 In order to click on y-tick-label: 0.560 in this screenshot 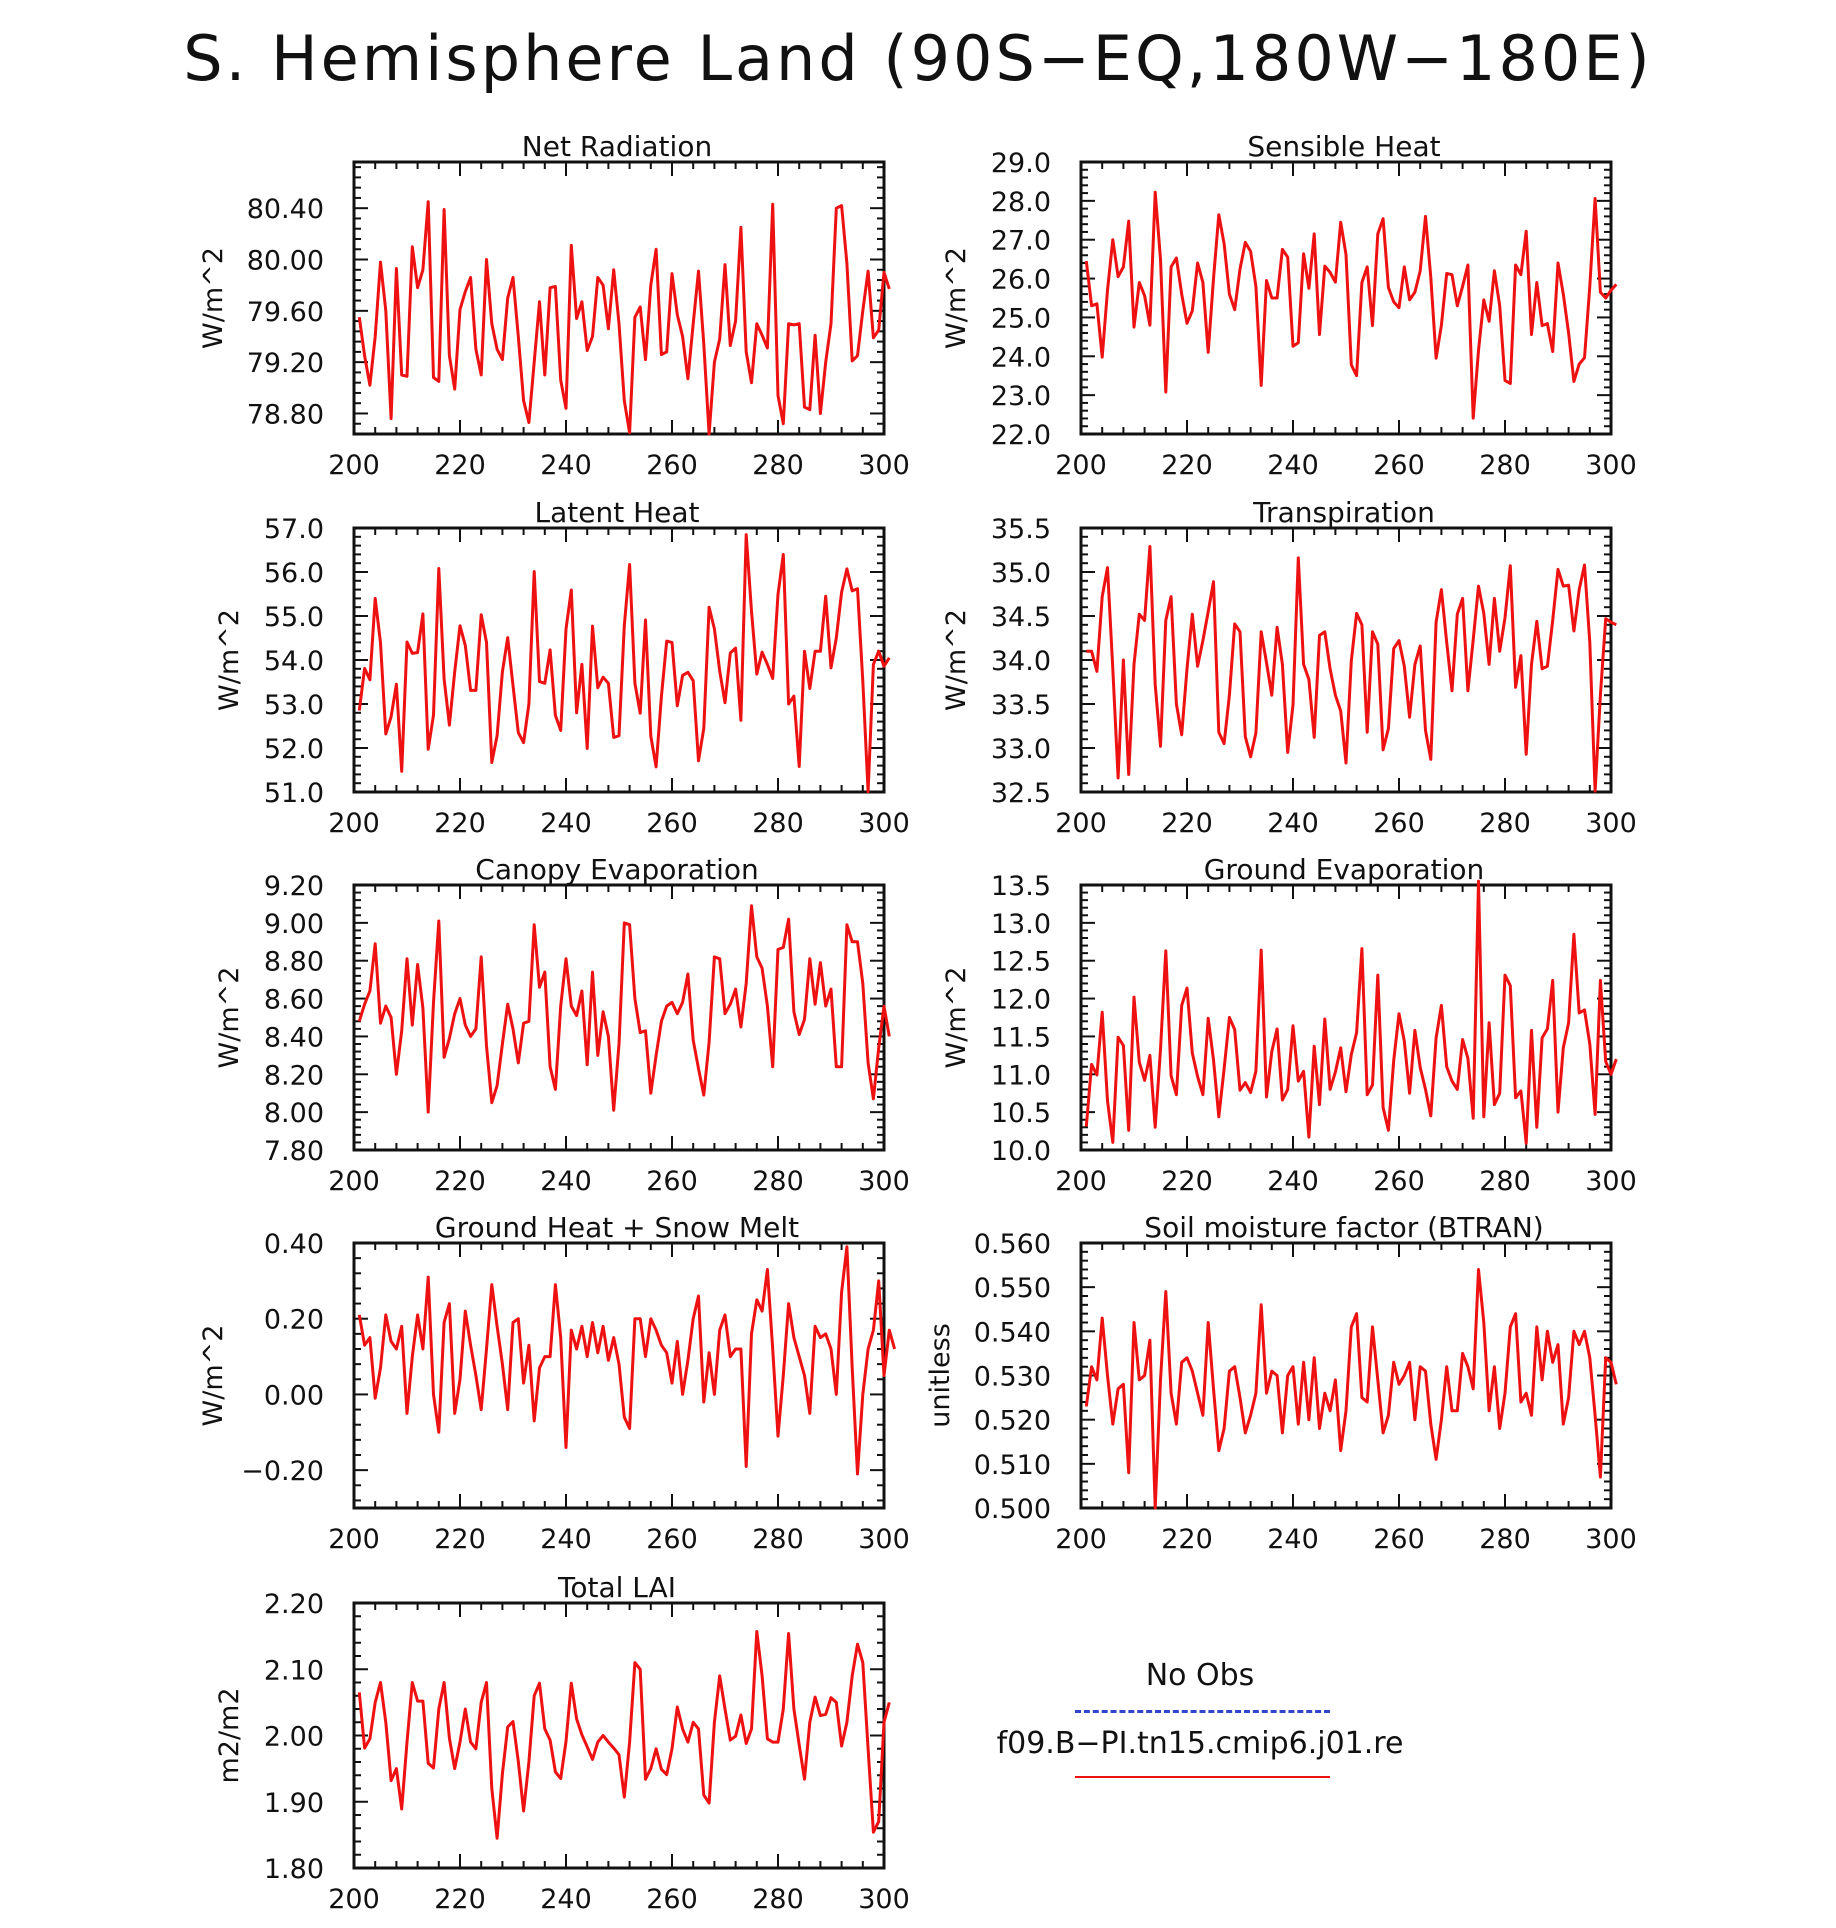, I will do `click(1012, 1244)`.